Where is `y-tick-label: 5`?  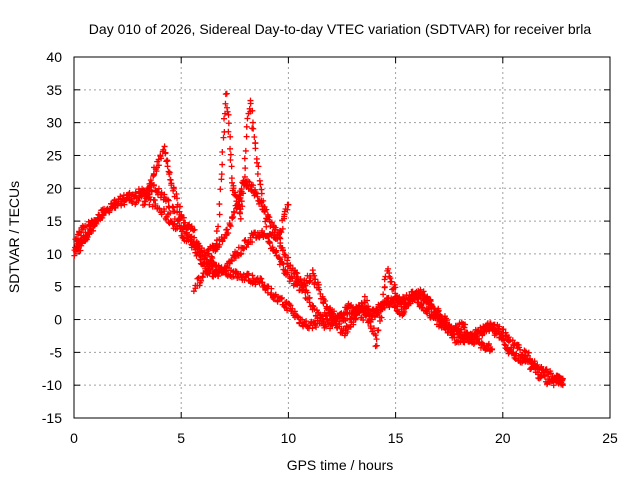 y-tick-label: 5 is located at coordinates (58, 287).